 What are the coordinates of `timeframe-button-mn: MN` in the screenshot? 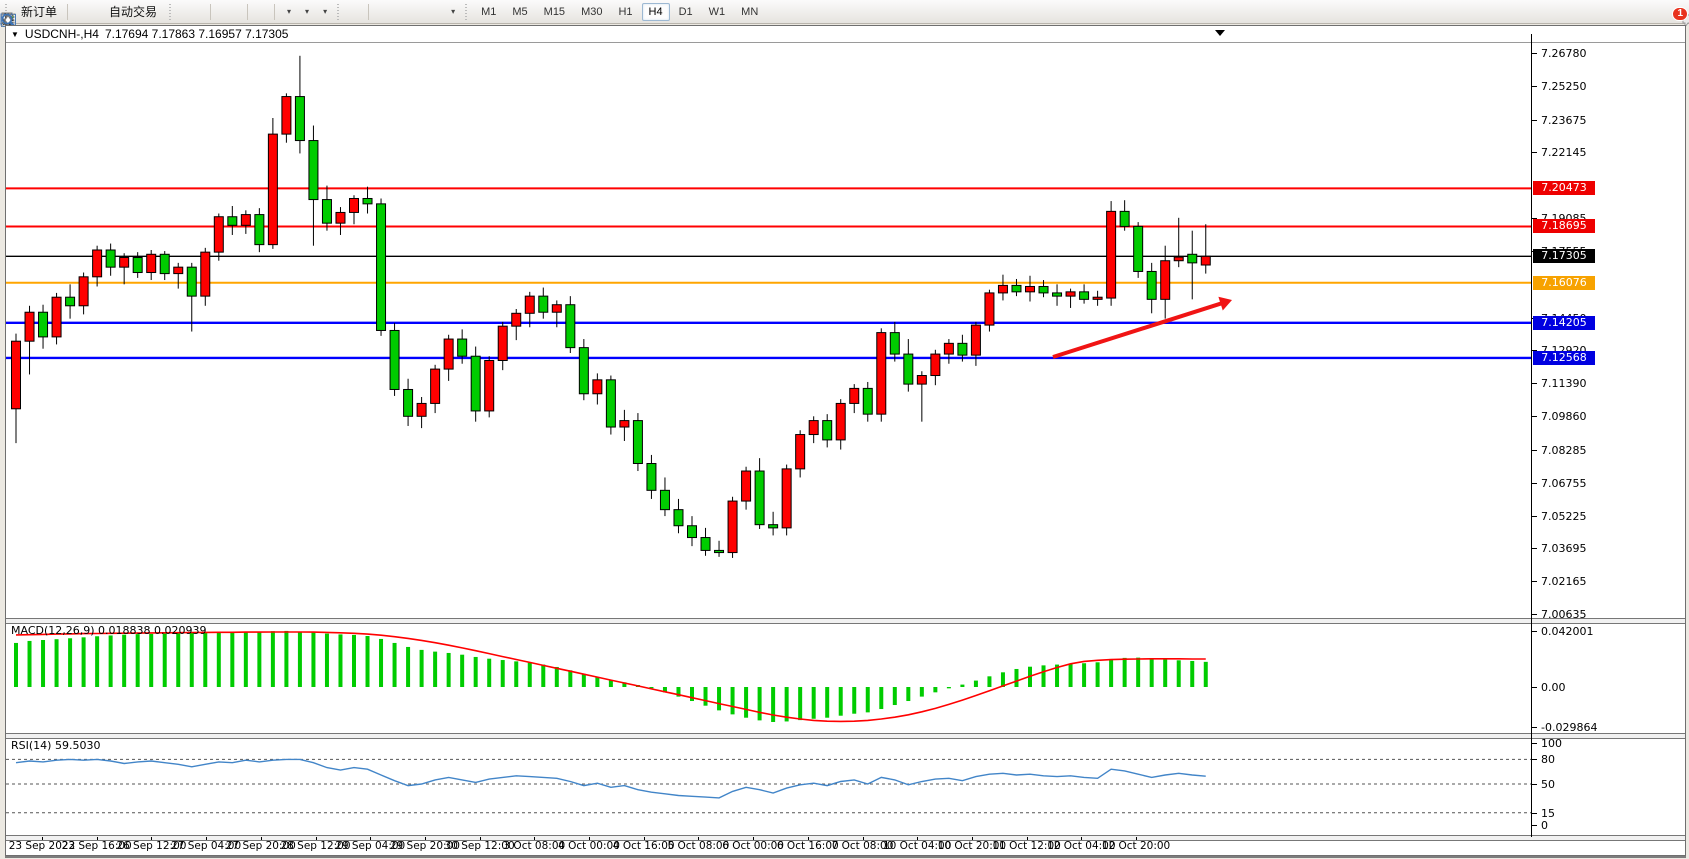 It's located at (750, 11).